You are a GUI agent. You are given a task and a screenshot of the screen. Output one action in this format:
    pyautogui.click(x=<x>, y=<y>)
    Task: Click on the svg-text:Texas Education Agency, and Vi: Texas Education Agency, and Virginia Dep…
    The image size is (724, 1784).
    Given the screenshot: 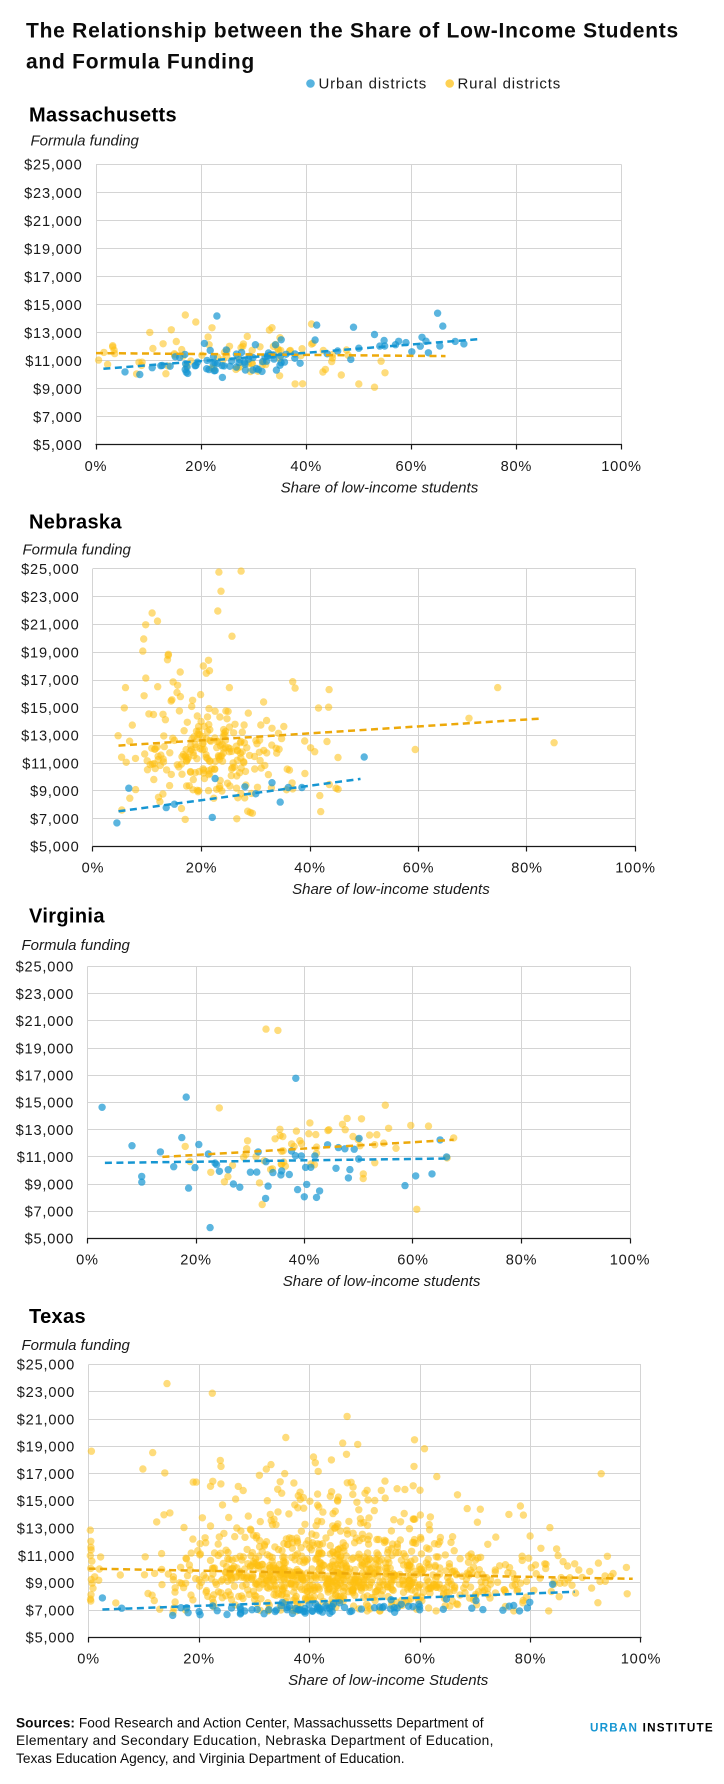 What is the action you would take?
    pyautogui.click(x=210, y=1758)
    